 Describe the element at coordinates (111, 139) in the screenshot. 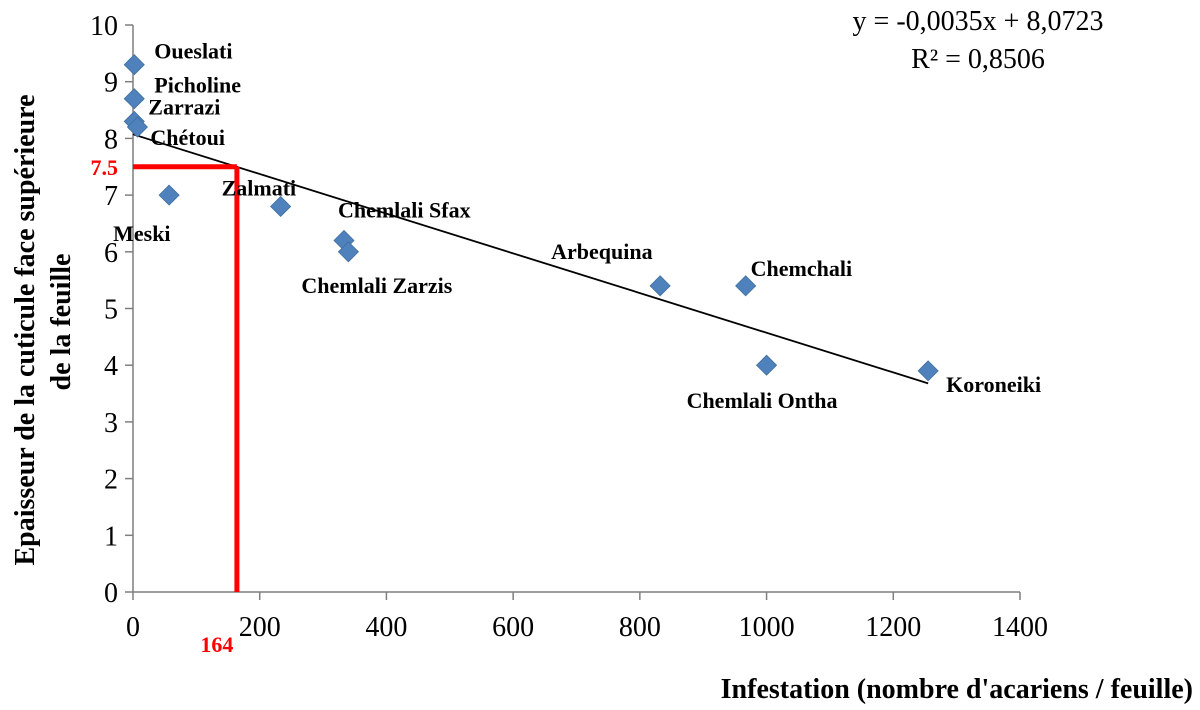

I see `y-tick-label: 8` at that location.